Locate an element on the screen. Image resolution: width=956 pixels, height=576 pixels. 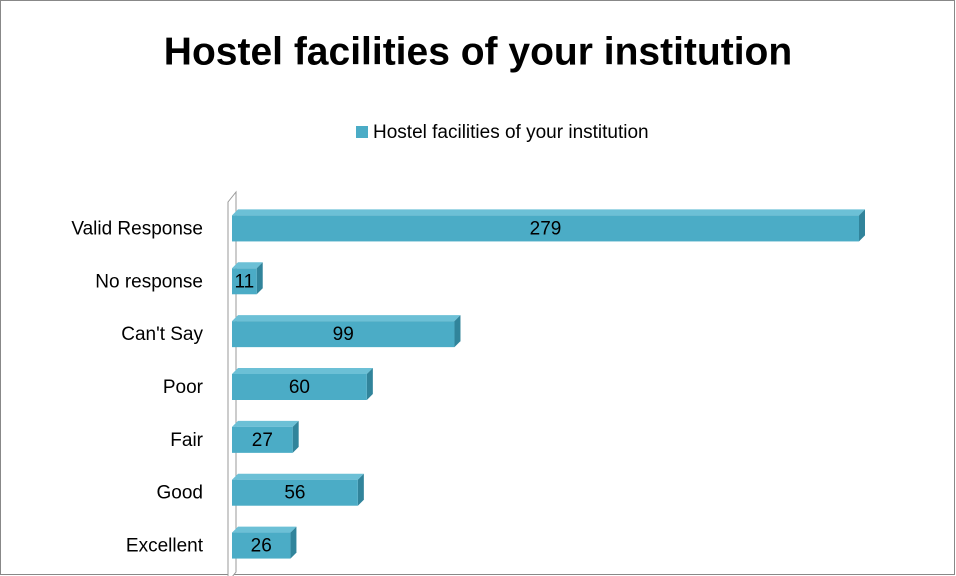
data-label: 99 is located at coordinates (343, 334).